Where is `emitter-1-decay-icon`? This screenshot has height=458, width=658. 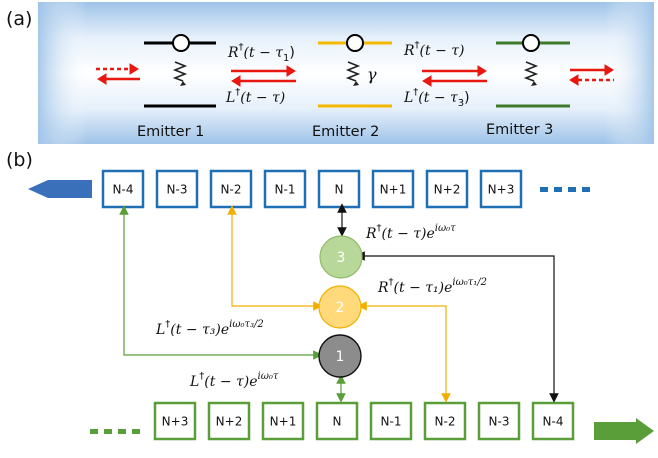
emitter-1-decay-icon is located at coordinates (180, 71).